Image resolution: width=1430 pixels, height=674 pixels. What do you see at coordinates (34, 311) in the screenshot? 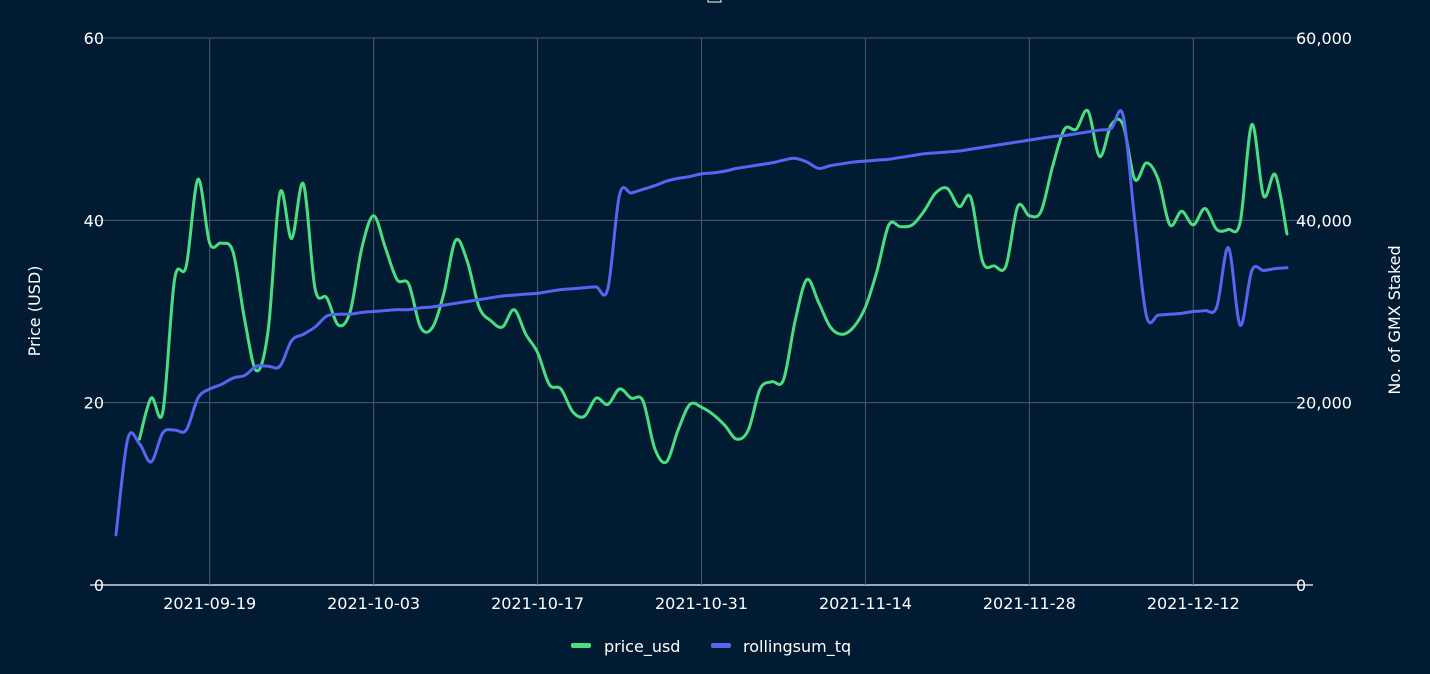
I see `y-axis-title: Price (USD)` at bounding box center [34, 311].